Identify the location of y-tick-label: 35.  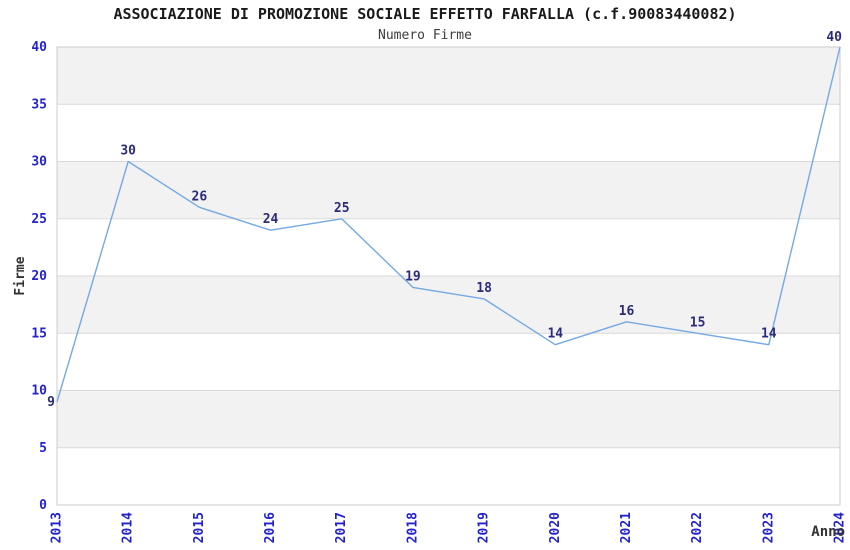
(39, 104).